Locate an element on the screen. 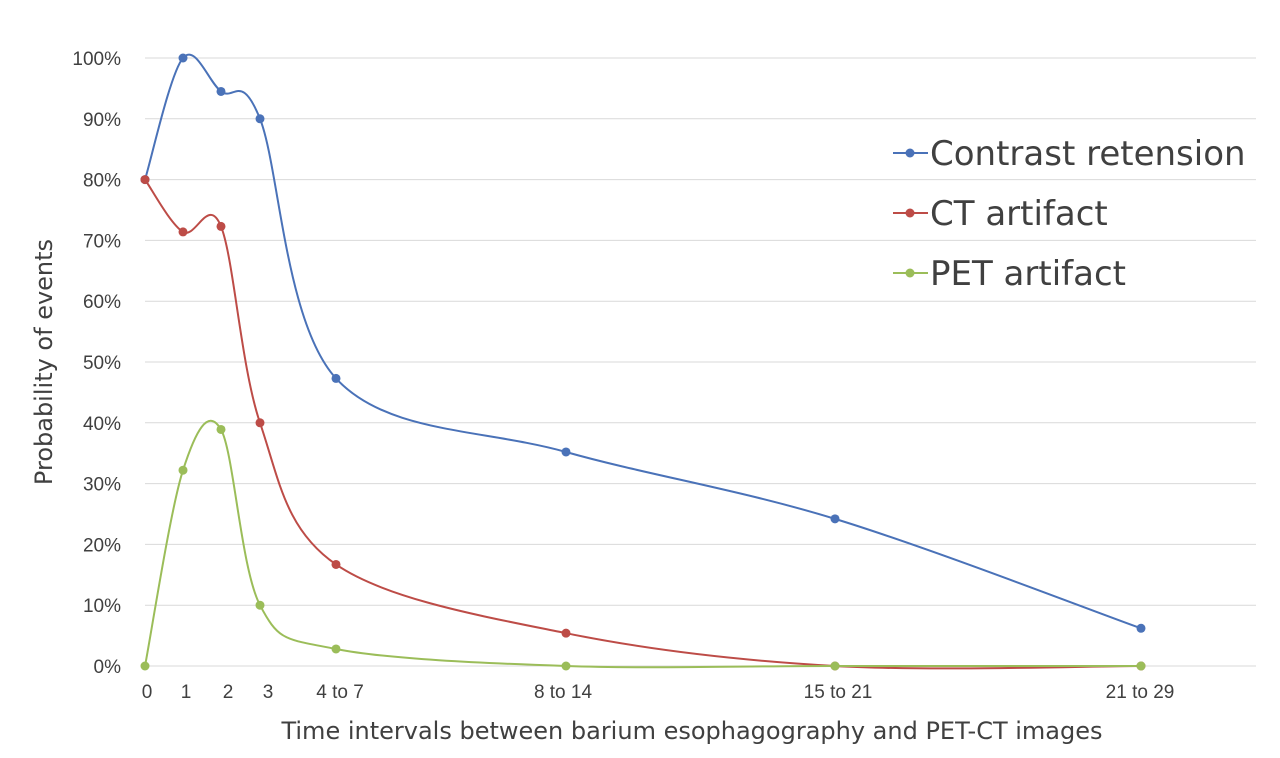  x-axis-ticks: 0 1 2 3 4 to 7 8 to 14 15 to 21 21 to 29 is located at coordinates (658, 692).